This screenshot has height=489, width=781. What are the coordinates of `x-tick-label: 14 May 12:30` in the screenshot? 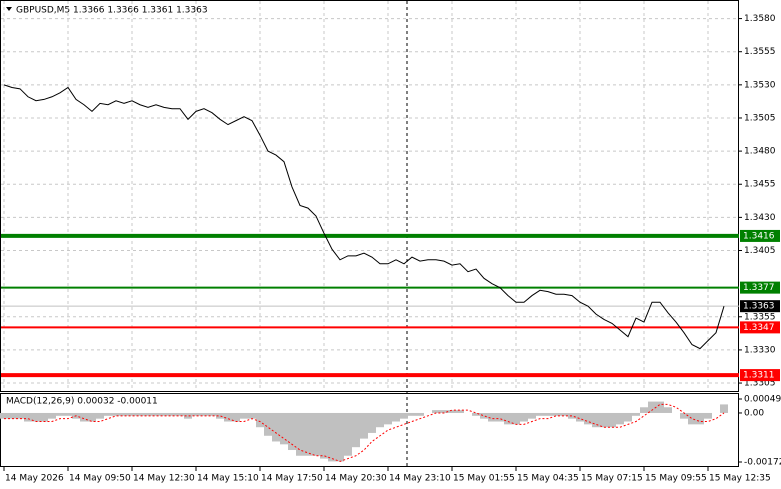 It's located at (164, 479).